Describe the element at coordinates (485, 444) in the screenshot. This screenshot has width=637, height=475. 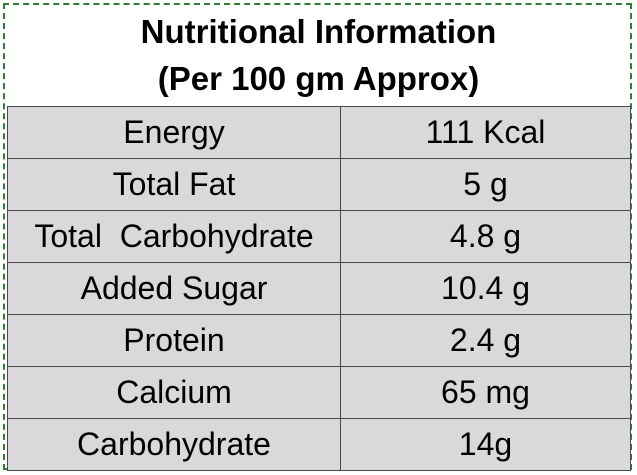
I see `nutrient-value: 14g` at that location.